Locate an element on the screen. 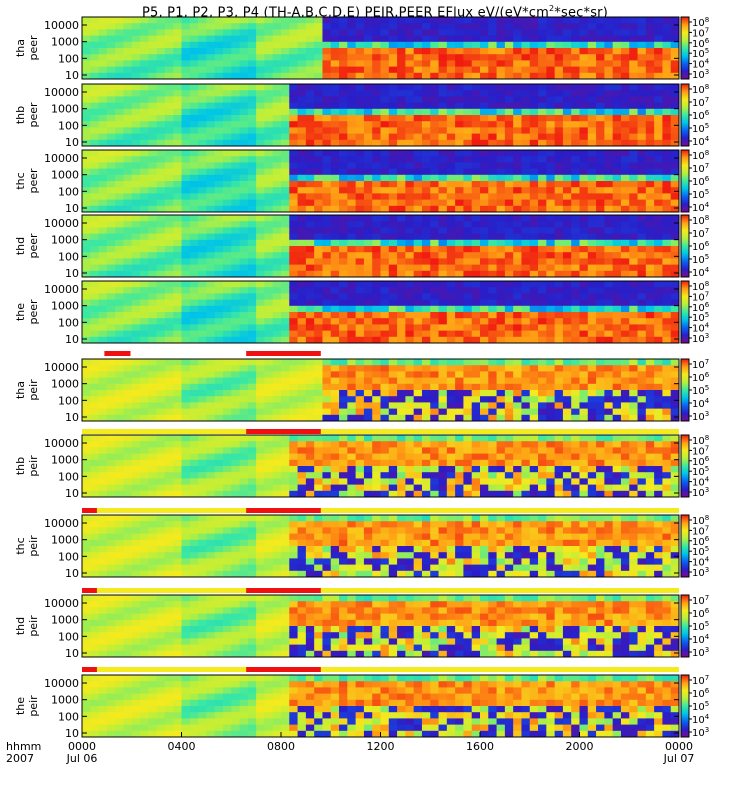  x-end-date: Jul 07 is located at coordinates (679, 758).